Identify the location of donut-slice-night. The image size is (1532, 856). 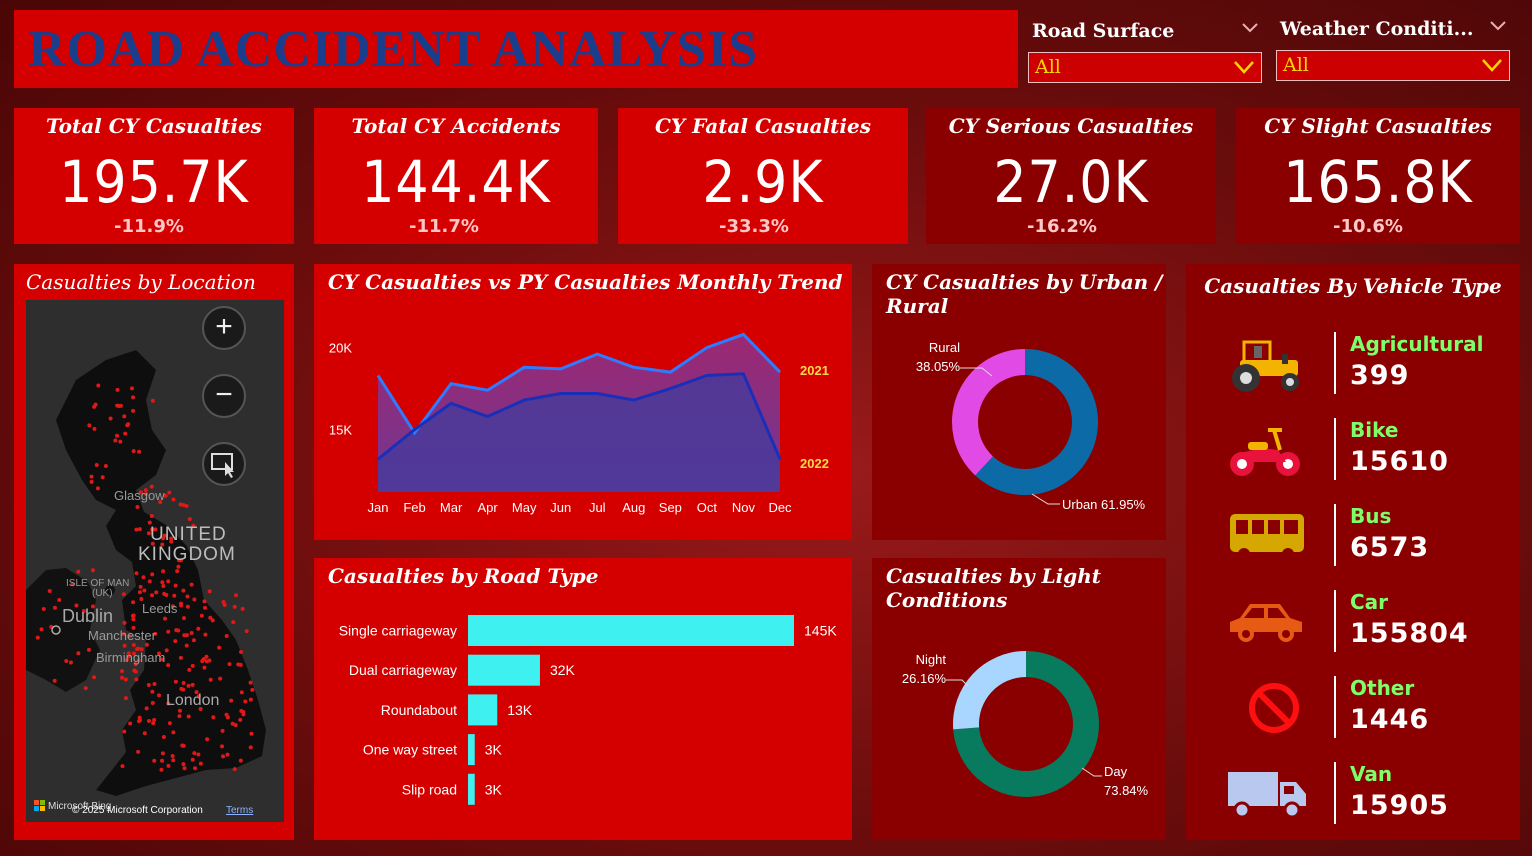
(989, 690).